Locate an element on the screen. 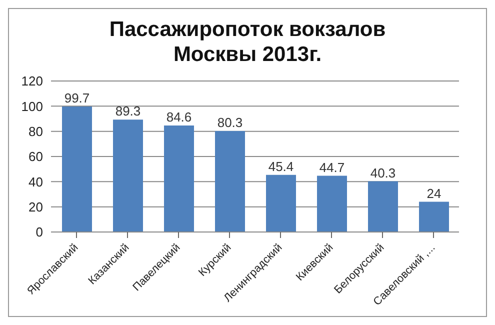  y-tick-label: 80 is located at coordinates (35, 131).